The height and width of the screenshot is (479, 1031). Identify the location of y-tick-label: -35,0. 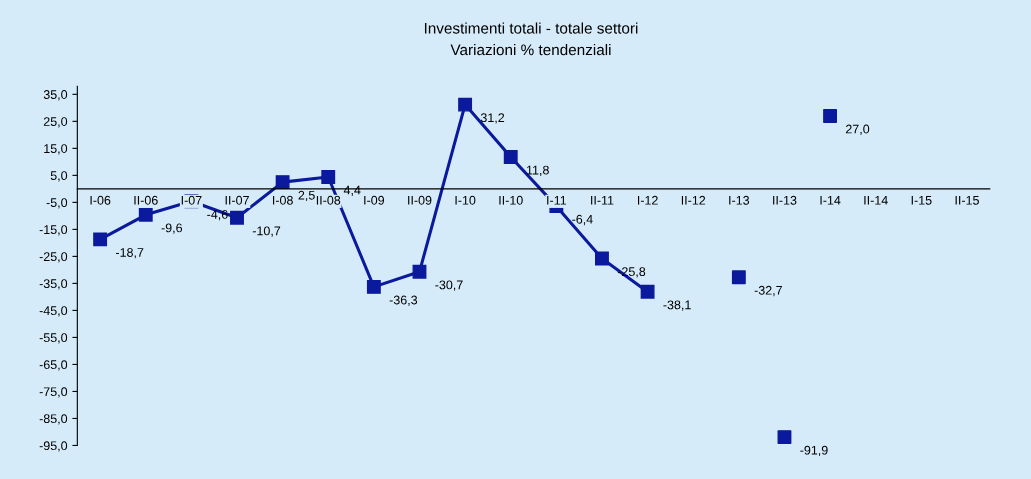
(53, 284).